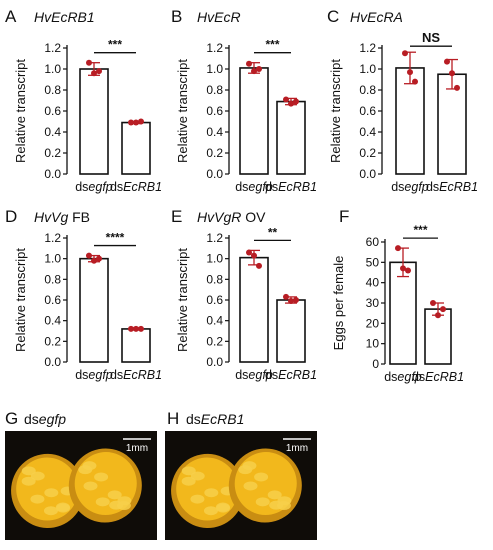 The width and height of the screenshot is (493, 550). What do you see at coordinates (338, 303) in the screenshot?
I see `y-axis-label: Eggs per female` at bounding box center [338, 303].